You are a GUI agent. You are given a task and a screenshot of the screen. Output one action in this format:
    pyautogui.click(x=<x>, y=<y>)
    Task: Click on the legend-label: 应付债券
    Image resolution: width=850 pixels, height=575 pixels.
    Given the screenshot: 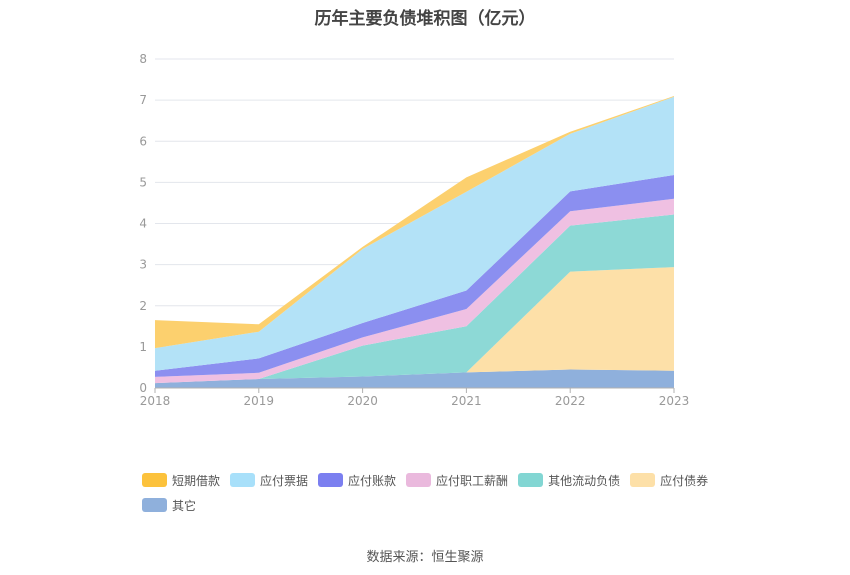 What is the action you would take?
    pyautogui.click(x=684, y=480)
    